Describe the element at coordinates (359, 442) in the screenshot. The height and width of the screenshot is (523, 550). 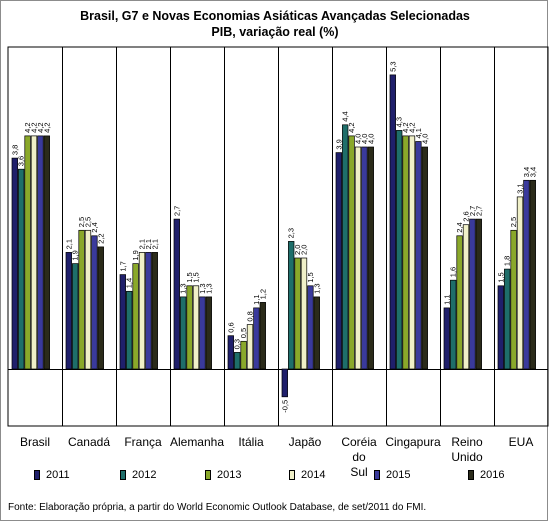
I see `category-label: Coréia` at that location.